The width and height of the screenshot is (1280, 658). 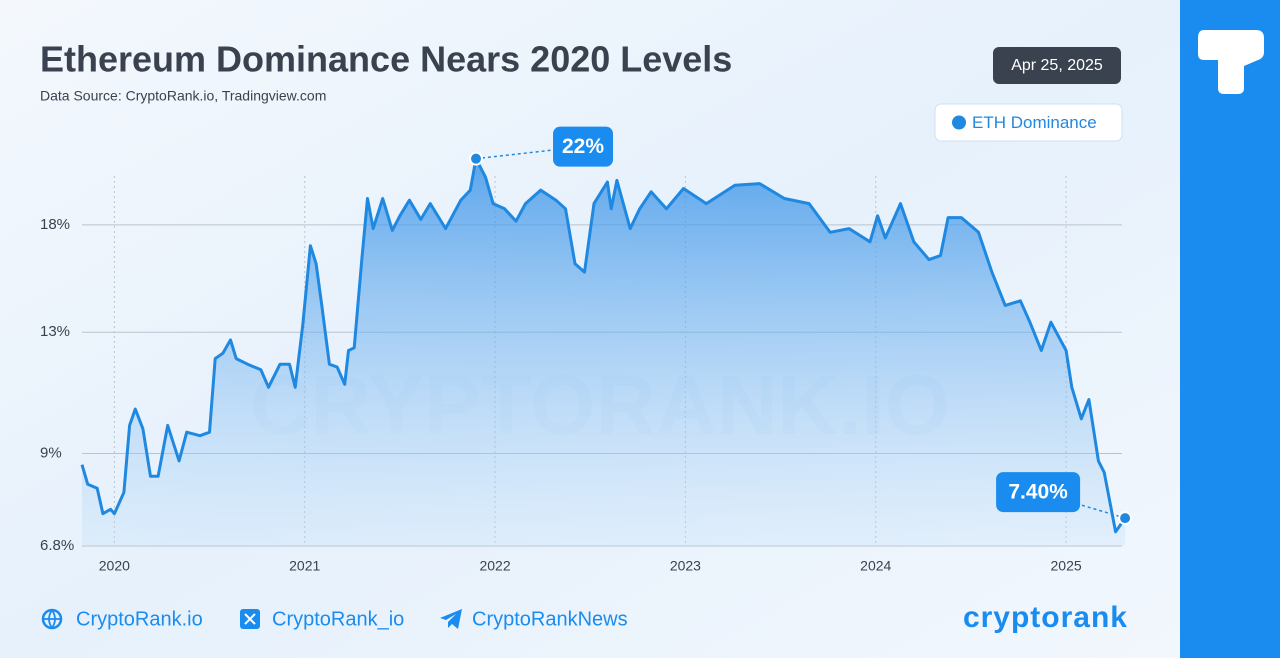 I want to click on x-tick-label: 2025, so click(x=1066, y=566).